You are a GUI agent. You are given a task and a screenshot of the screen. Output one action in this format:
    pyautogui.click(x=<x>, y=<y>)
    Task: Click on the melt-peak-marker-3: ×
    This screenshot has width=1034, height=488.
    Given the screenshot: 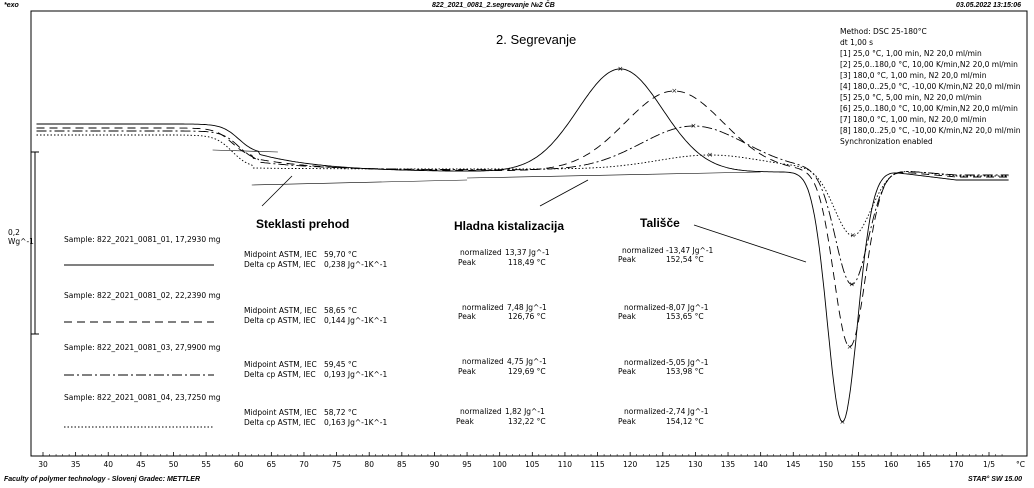 What is the action you would take?
    pyautogui.click(x=852, y=285)
    